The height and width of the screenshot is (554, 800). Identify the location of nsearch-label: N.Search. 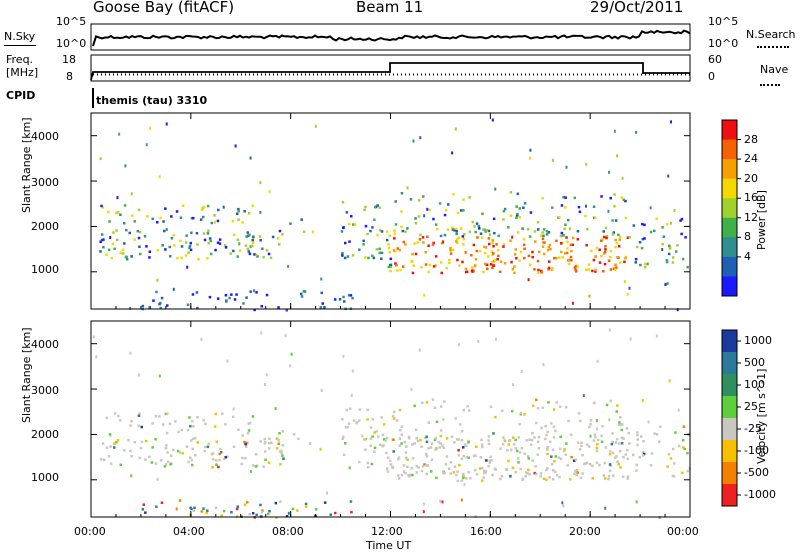
(771, 34).